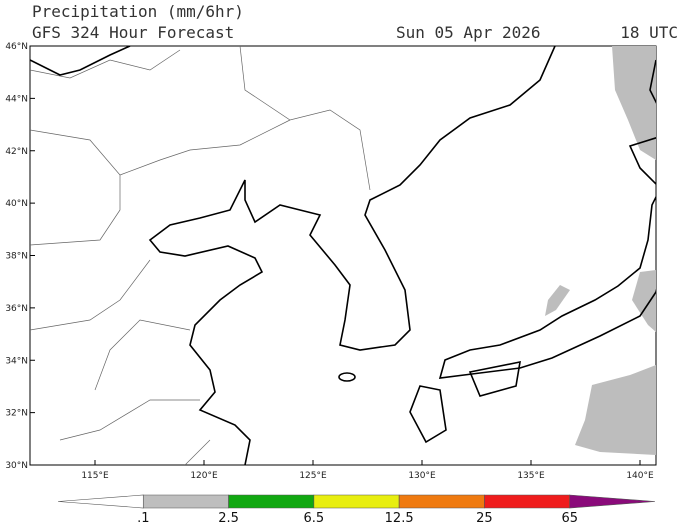 Image resolution: width=700 pixels, height=525 pixels. Describe the element at coordinates (16, 47) in the screenshot. I see `lat-label: 46°N` at that location.